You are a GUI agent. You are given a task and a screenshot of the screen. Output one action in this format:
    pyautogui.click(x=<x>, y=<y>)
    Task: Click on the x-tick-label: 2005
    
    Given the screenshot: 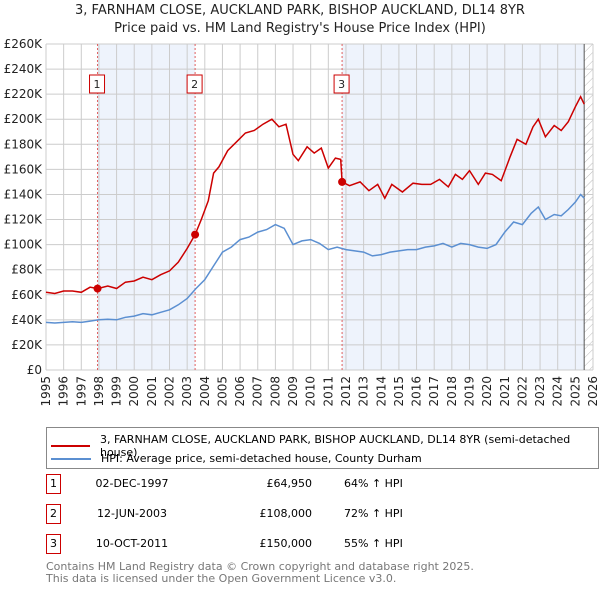 What is the action you would take?
    pyautogui.click(x=222, y=391)
    